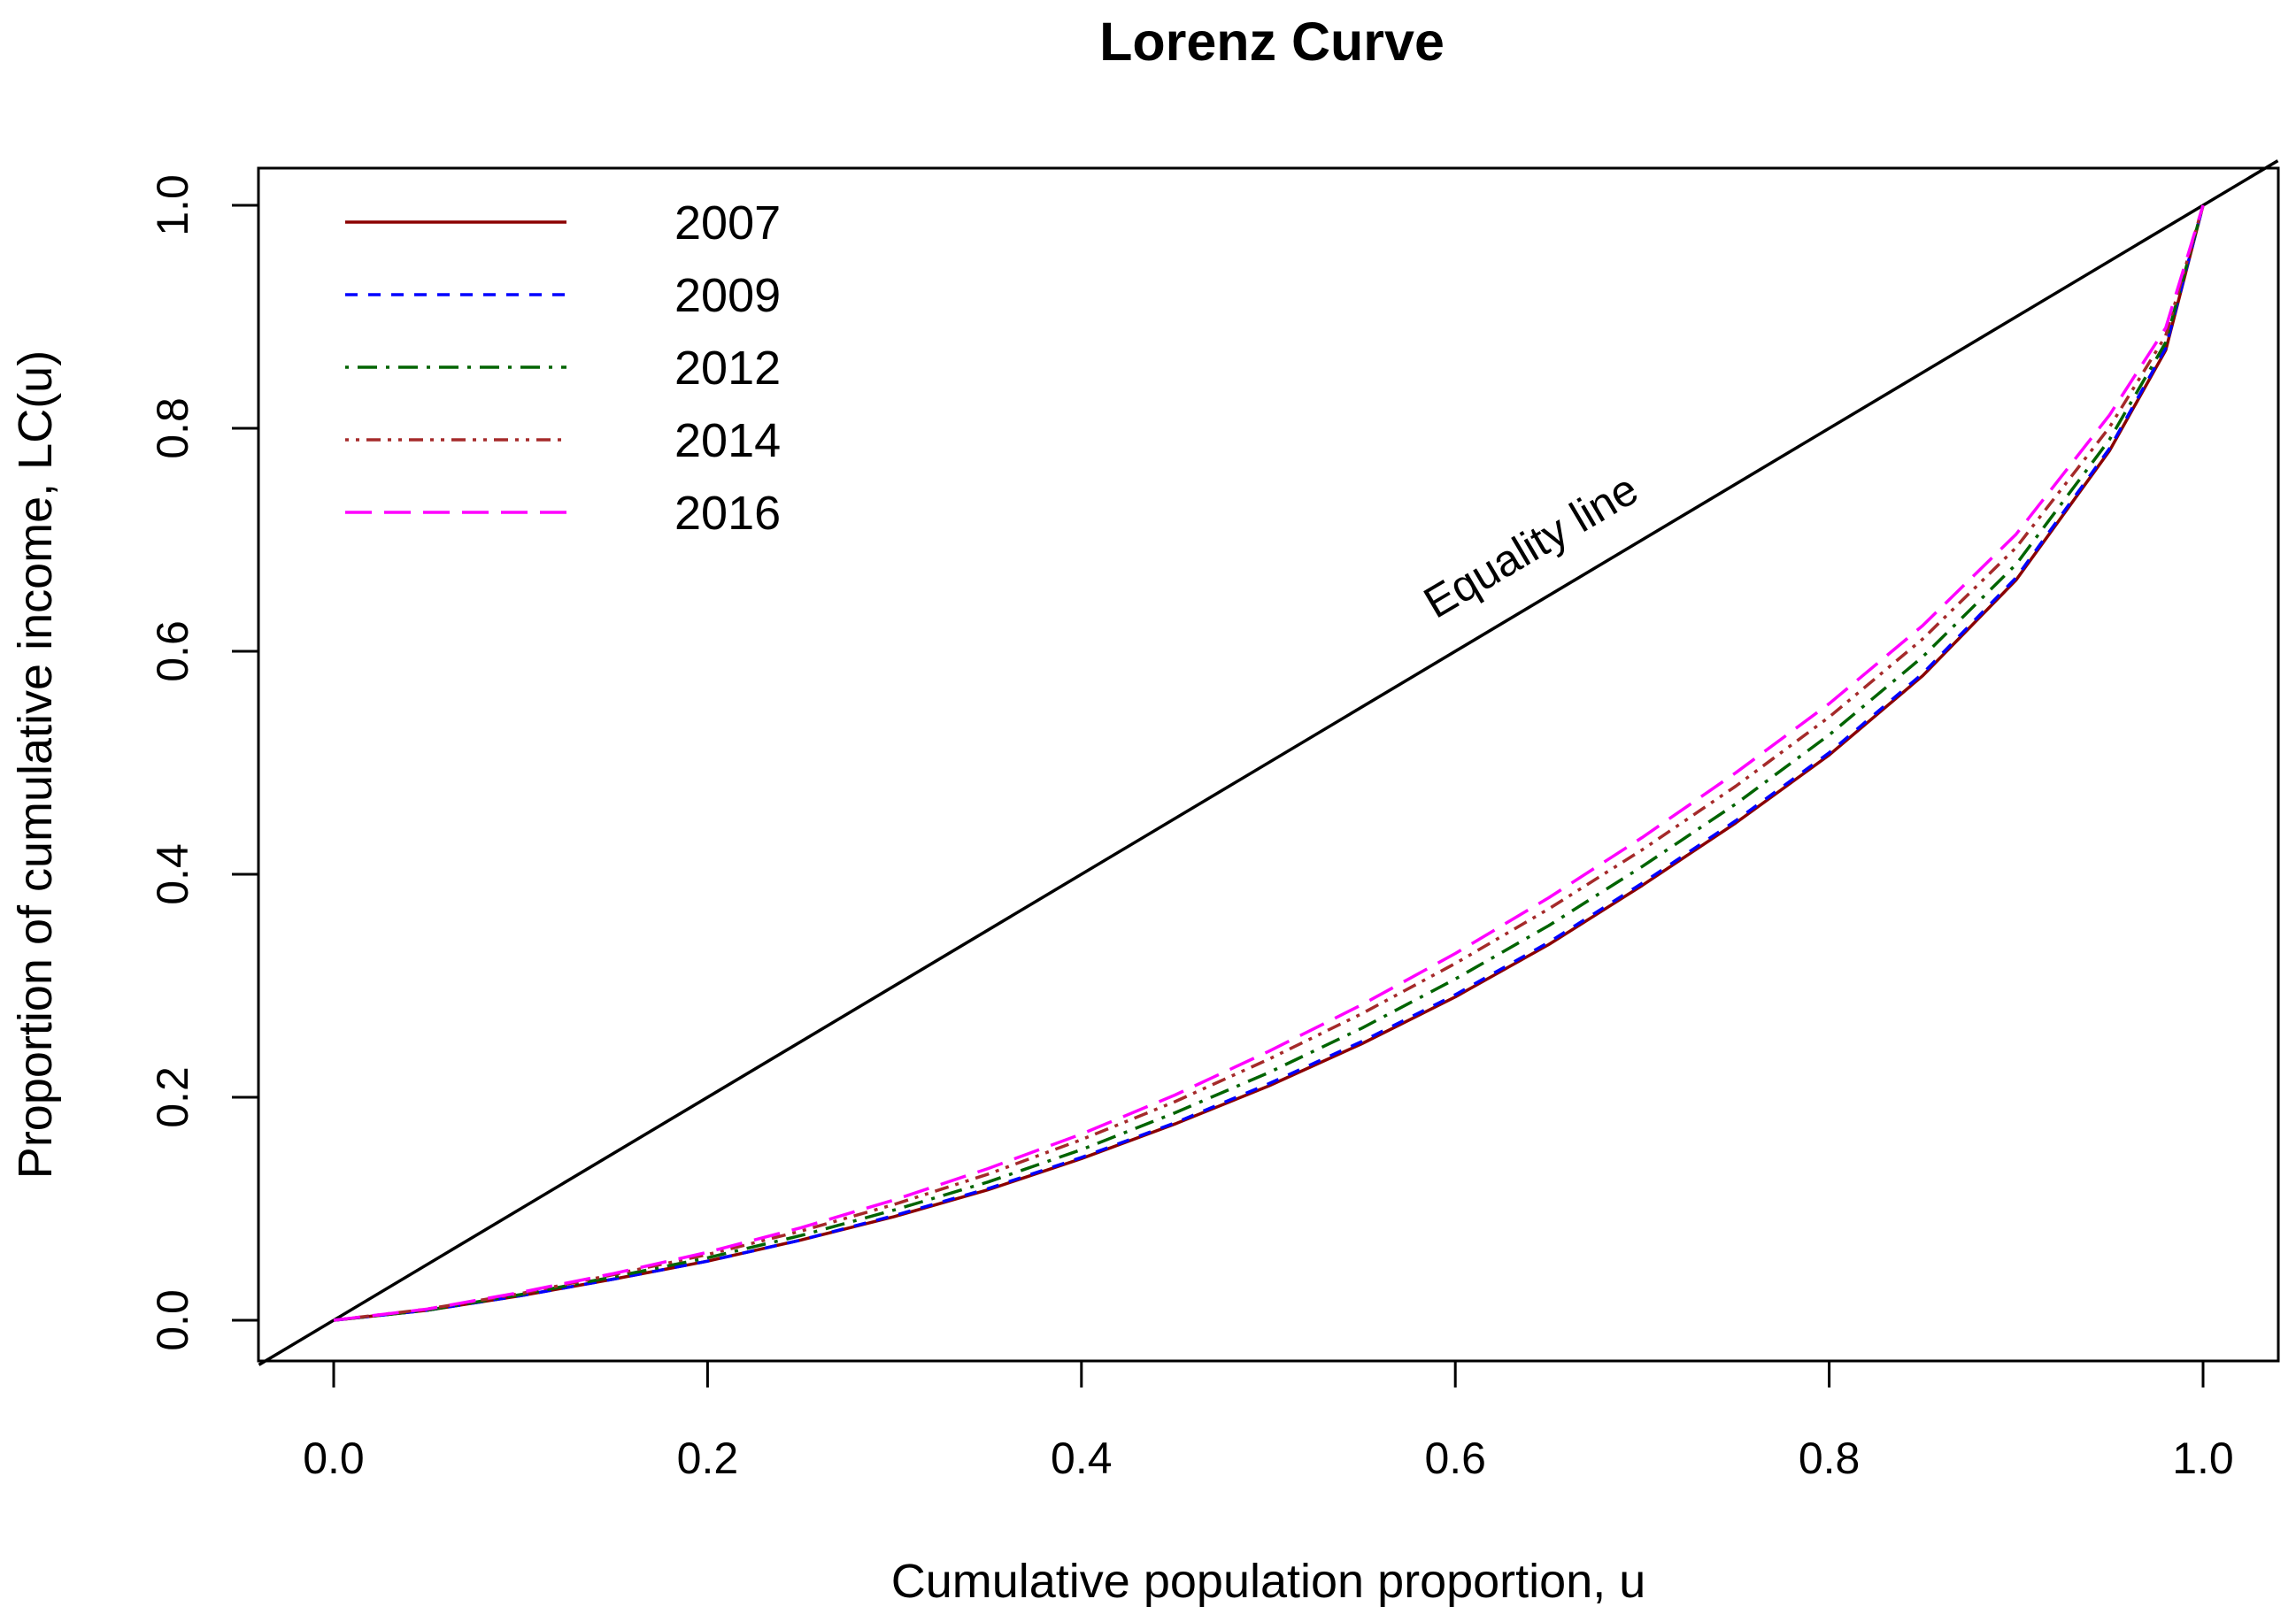 Image resolution: width=2296 pixels, height=1622 pixels. I want to click on legend: 2007 2009 2012 2014 2016, so click(563, 368).